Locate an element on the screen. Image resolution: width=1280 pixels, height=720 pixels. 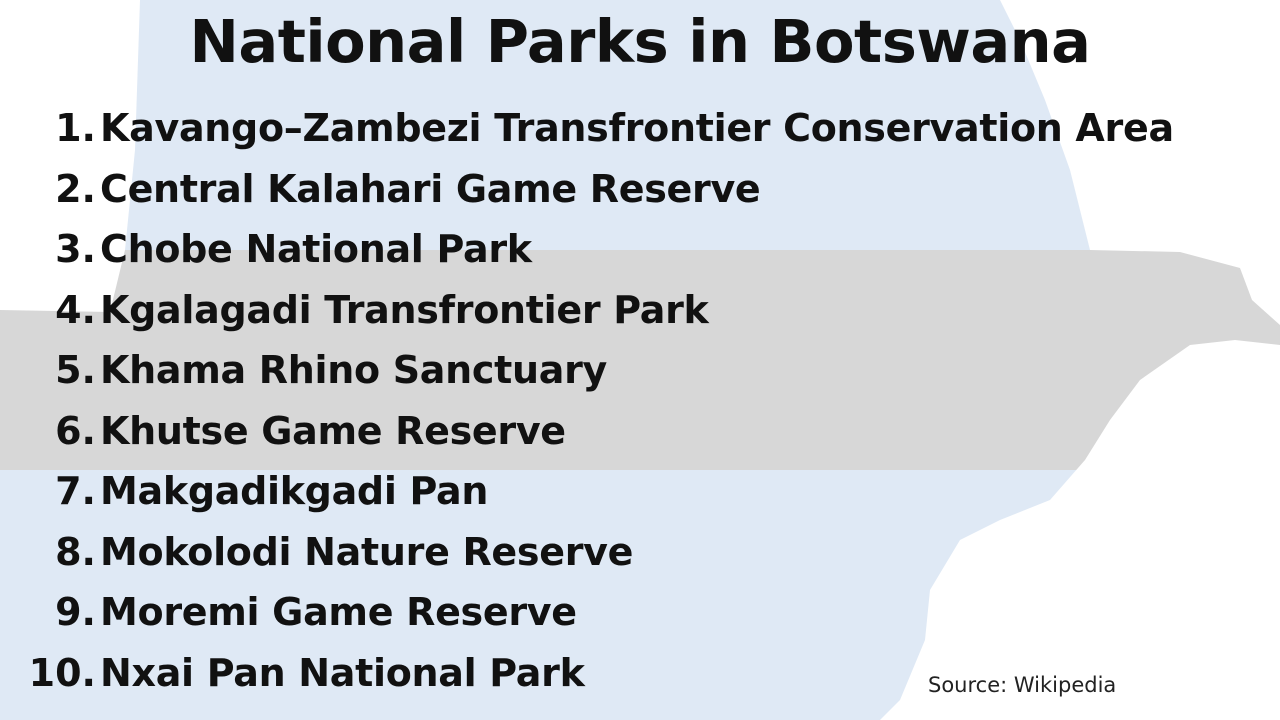
list-item-number: 6. is located at coordinates (75, 430).